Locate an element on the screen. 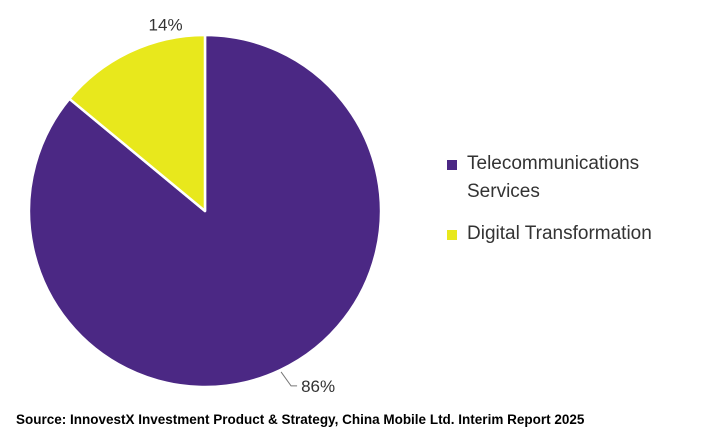  legend-swatch-digital-transformation is located at coordinates (452, 235).